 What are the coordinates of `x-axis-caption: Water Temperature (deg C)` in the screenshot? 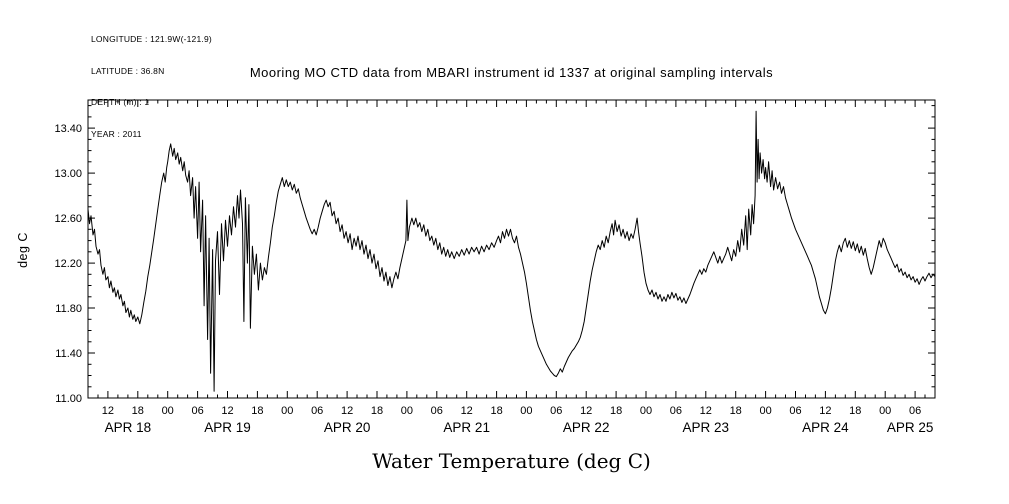 It's located at (511, 461).